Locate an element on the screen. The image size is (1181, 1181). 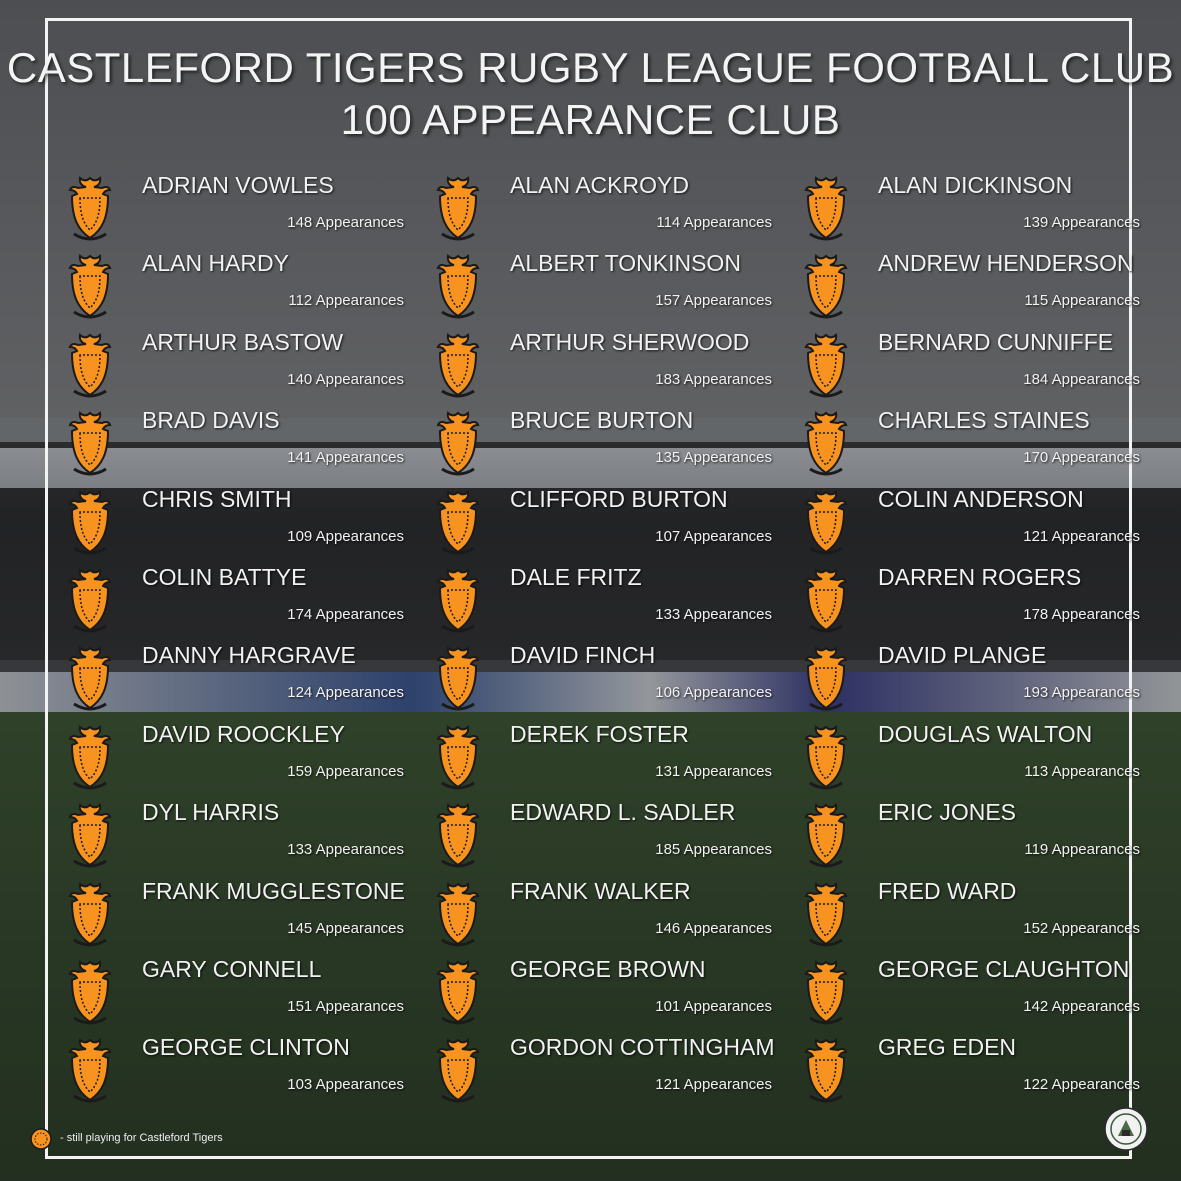
player-entry: DAVID FINCH 106 Appearances is located at coordinates (602, 681).